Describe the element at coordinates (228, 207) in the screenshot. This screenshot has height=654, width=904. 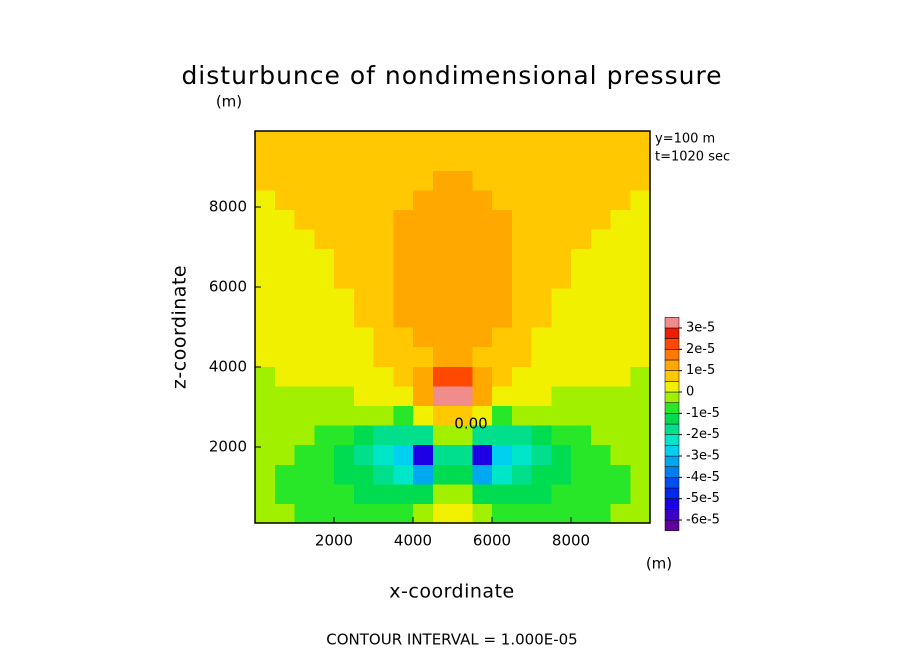
I see `y-tick-label: 8000` at that location.